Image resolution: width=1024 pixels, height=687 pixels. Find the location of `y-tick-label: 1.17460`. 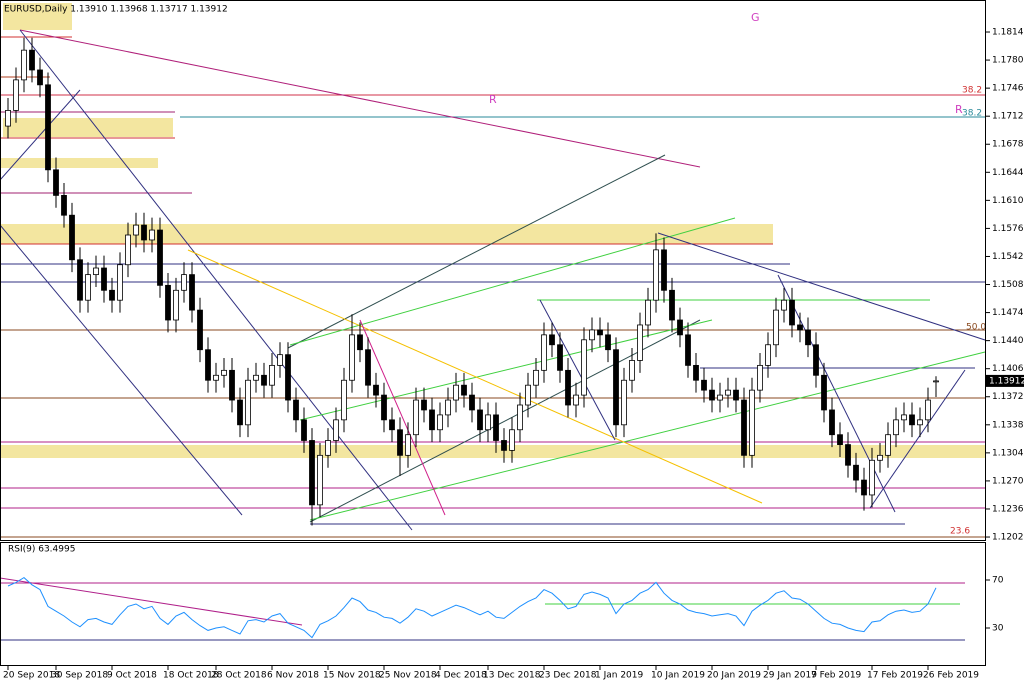

y-tick-label: 1.17460 is located at coordinates (1008, 89).